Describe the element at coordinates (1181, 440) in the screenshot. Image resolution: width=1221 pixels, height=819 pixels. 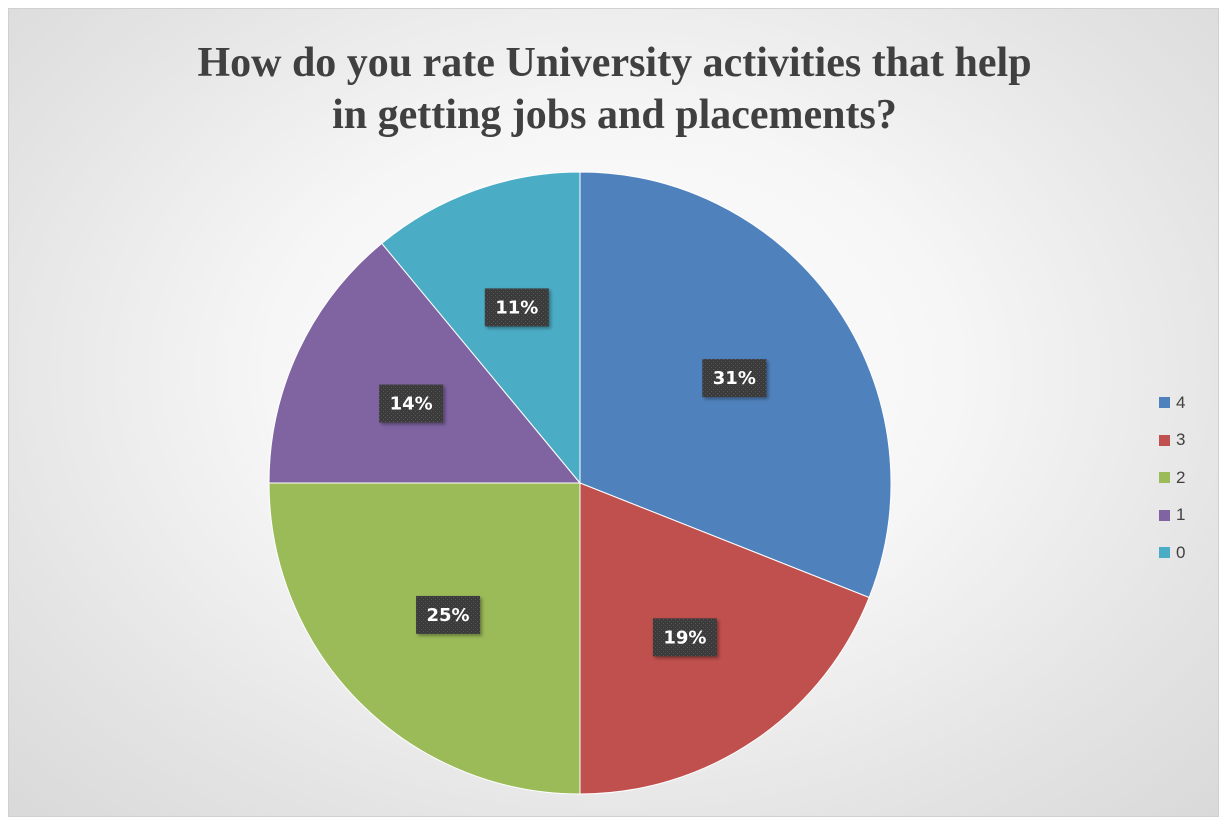
I see `legend-label-3: 3` at that location.